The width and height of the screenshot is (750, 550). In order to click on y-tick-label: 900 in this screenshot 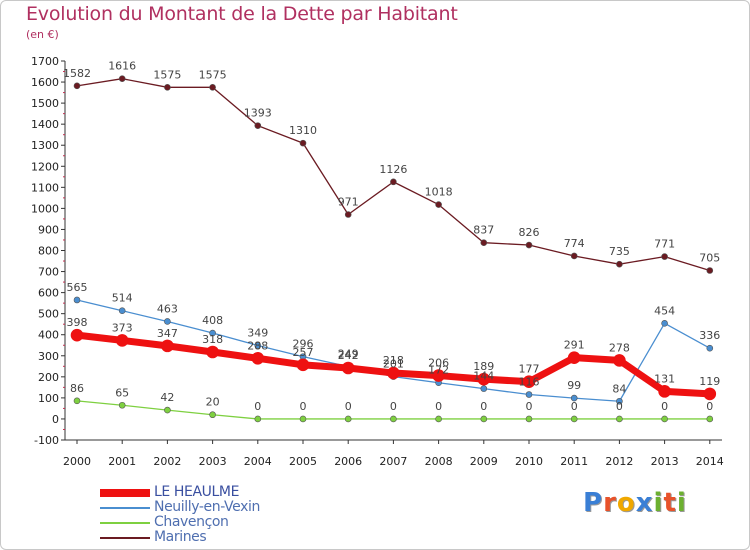, I will do `click(48, 229)`.